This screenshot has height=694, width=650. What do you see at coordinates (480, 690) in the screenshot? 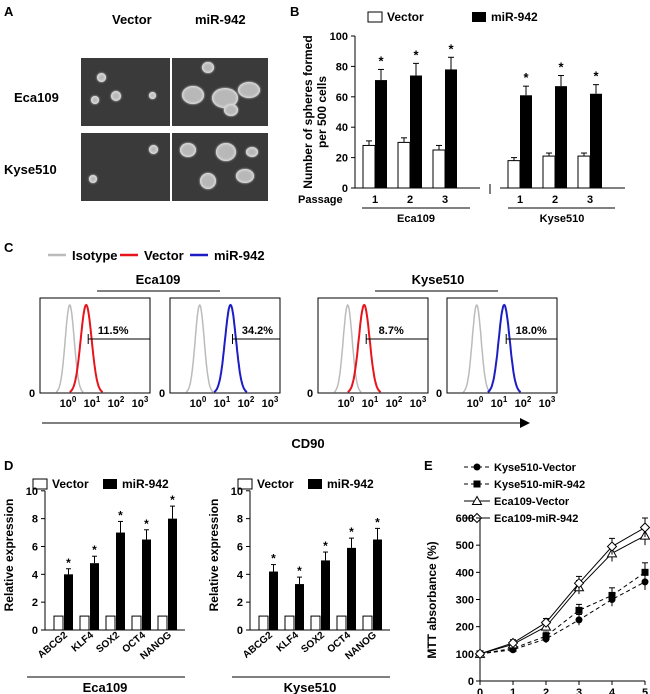
I see `x-tick-label: 0` at bounding box center [480, 690].